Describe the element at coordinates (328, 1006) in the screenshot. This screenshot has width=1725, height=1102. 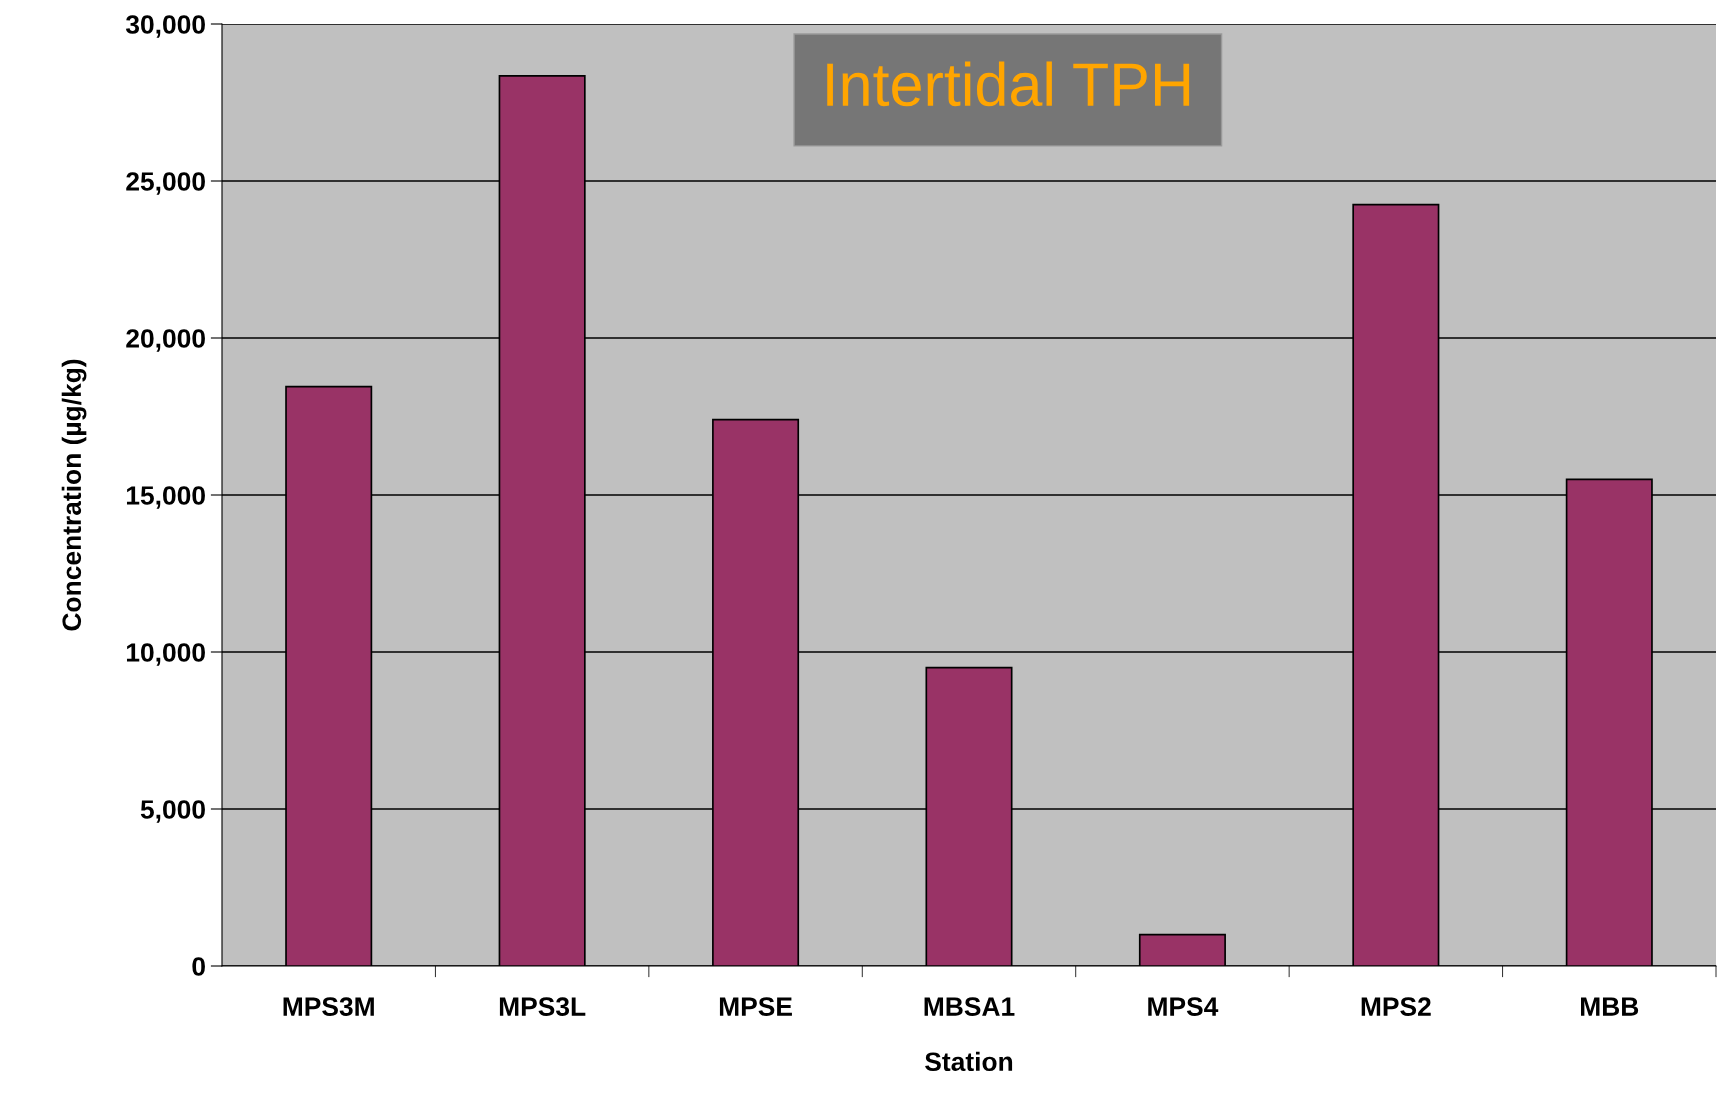
I see `x-tick-label: MPS3M` at that location.